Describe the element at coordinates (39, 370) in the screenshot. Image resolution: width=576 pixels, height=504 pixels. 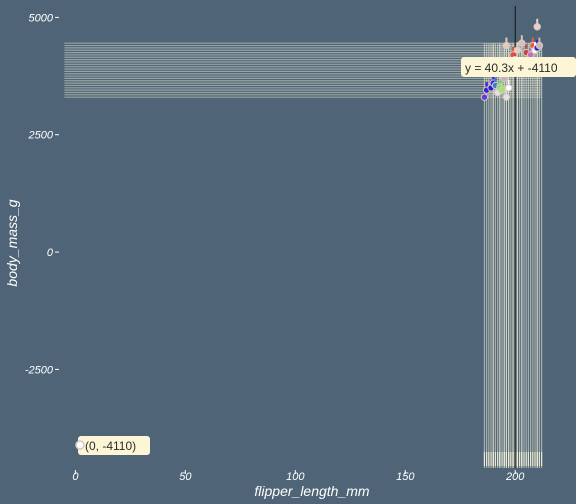
I see `y-tick-label: -2500` at that location.